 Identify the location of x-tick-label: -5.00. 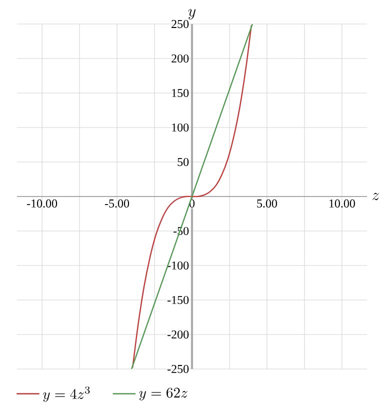
(117, 203).